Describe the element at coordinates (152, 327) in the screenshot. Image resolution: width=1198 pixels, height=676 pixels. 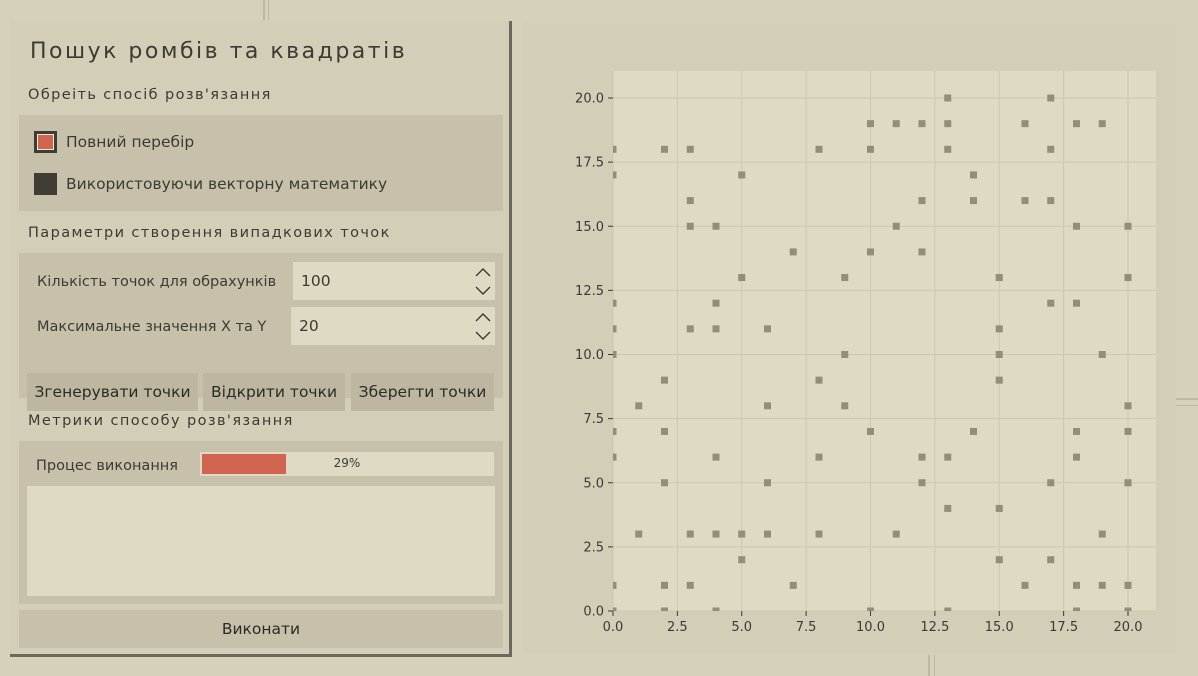
I see `max-value-label: Максимальне значення X та Y` at that location.